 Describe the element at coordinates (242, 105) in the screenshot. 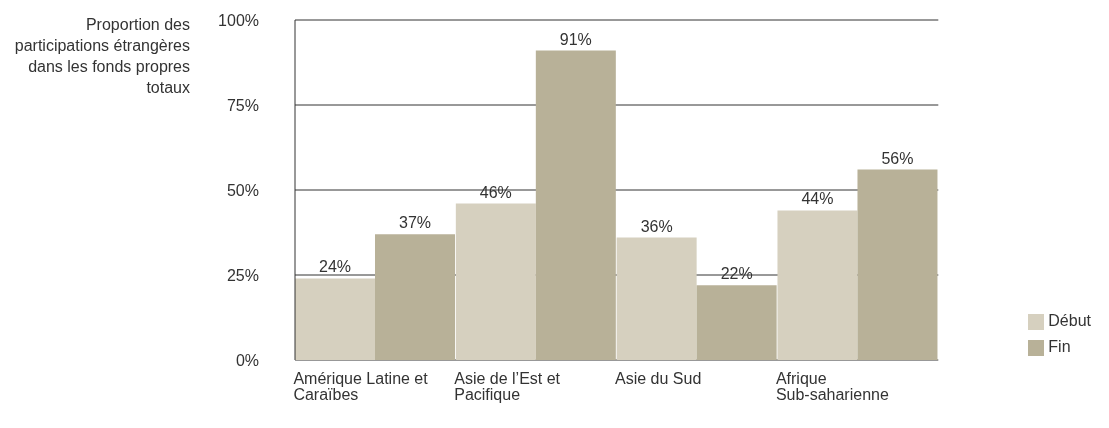

I see `y-tick-label: 75%` at that location.